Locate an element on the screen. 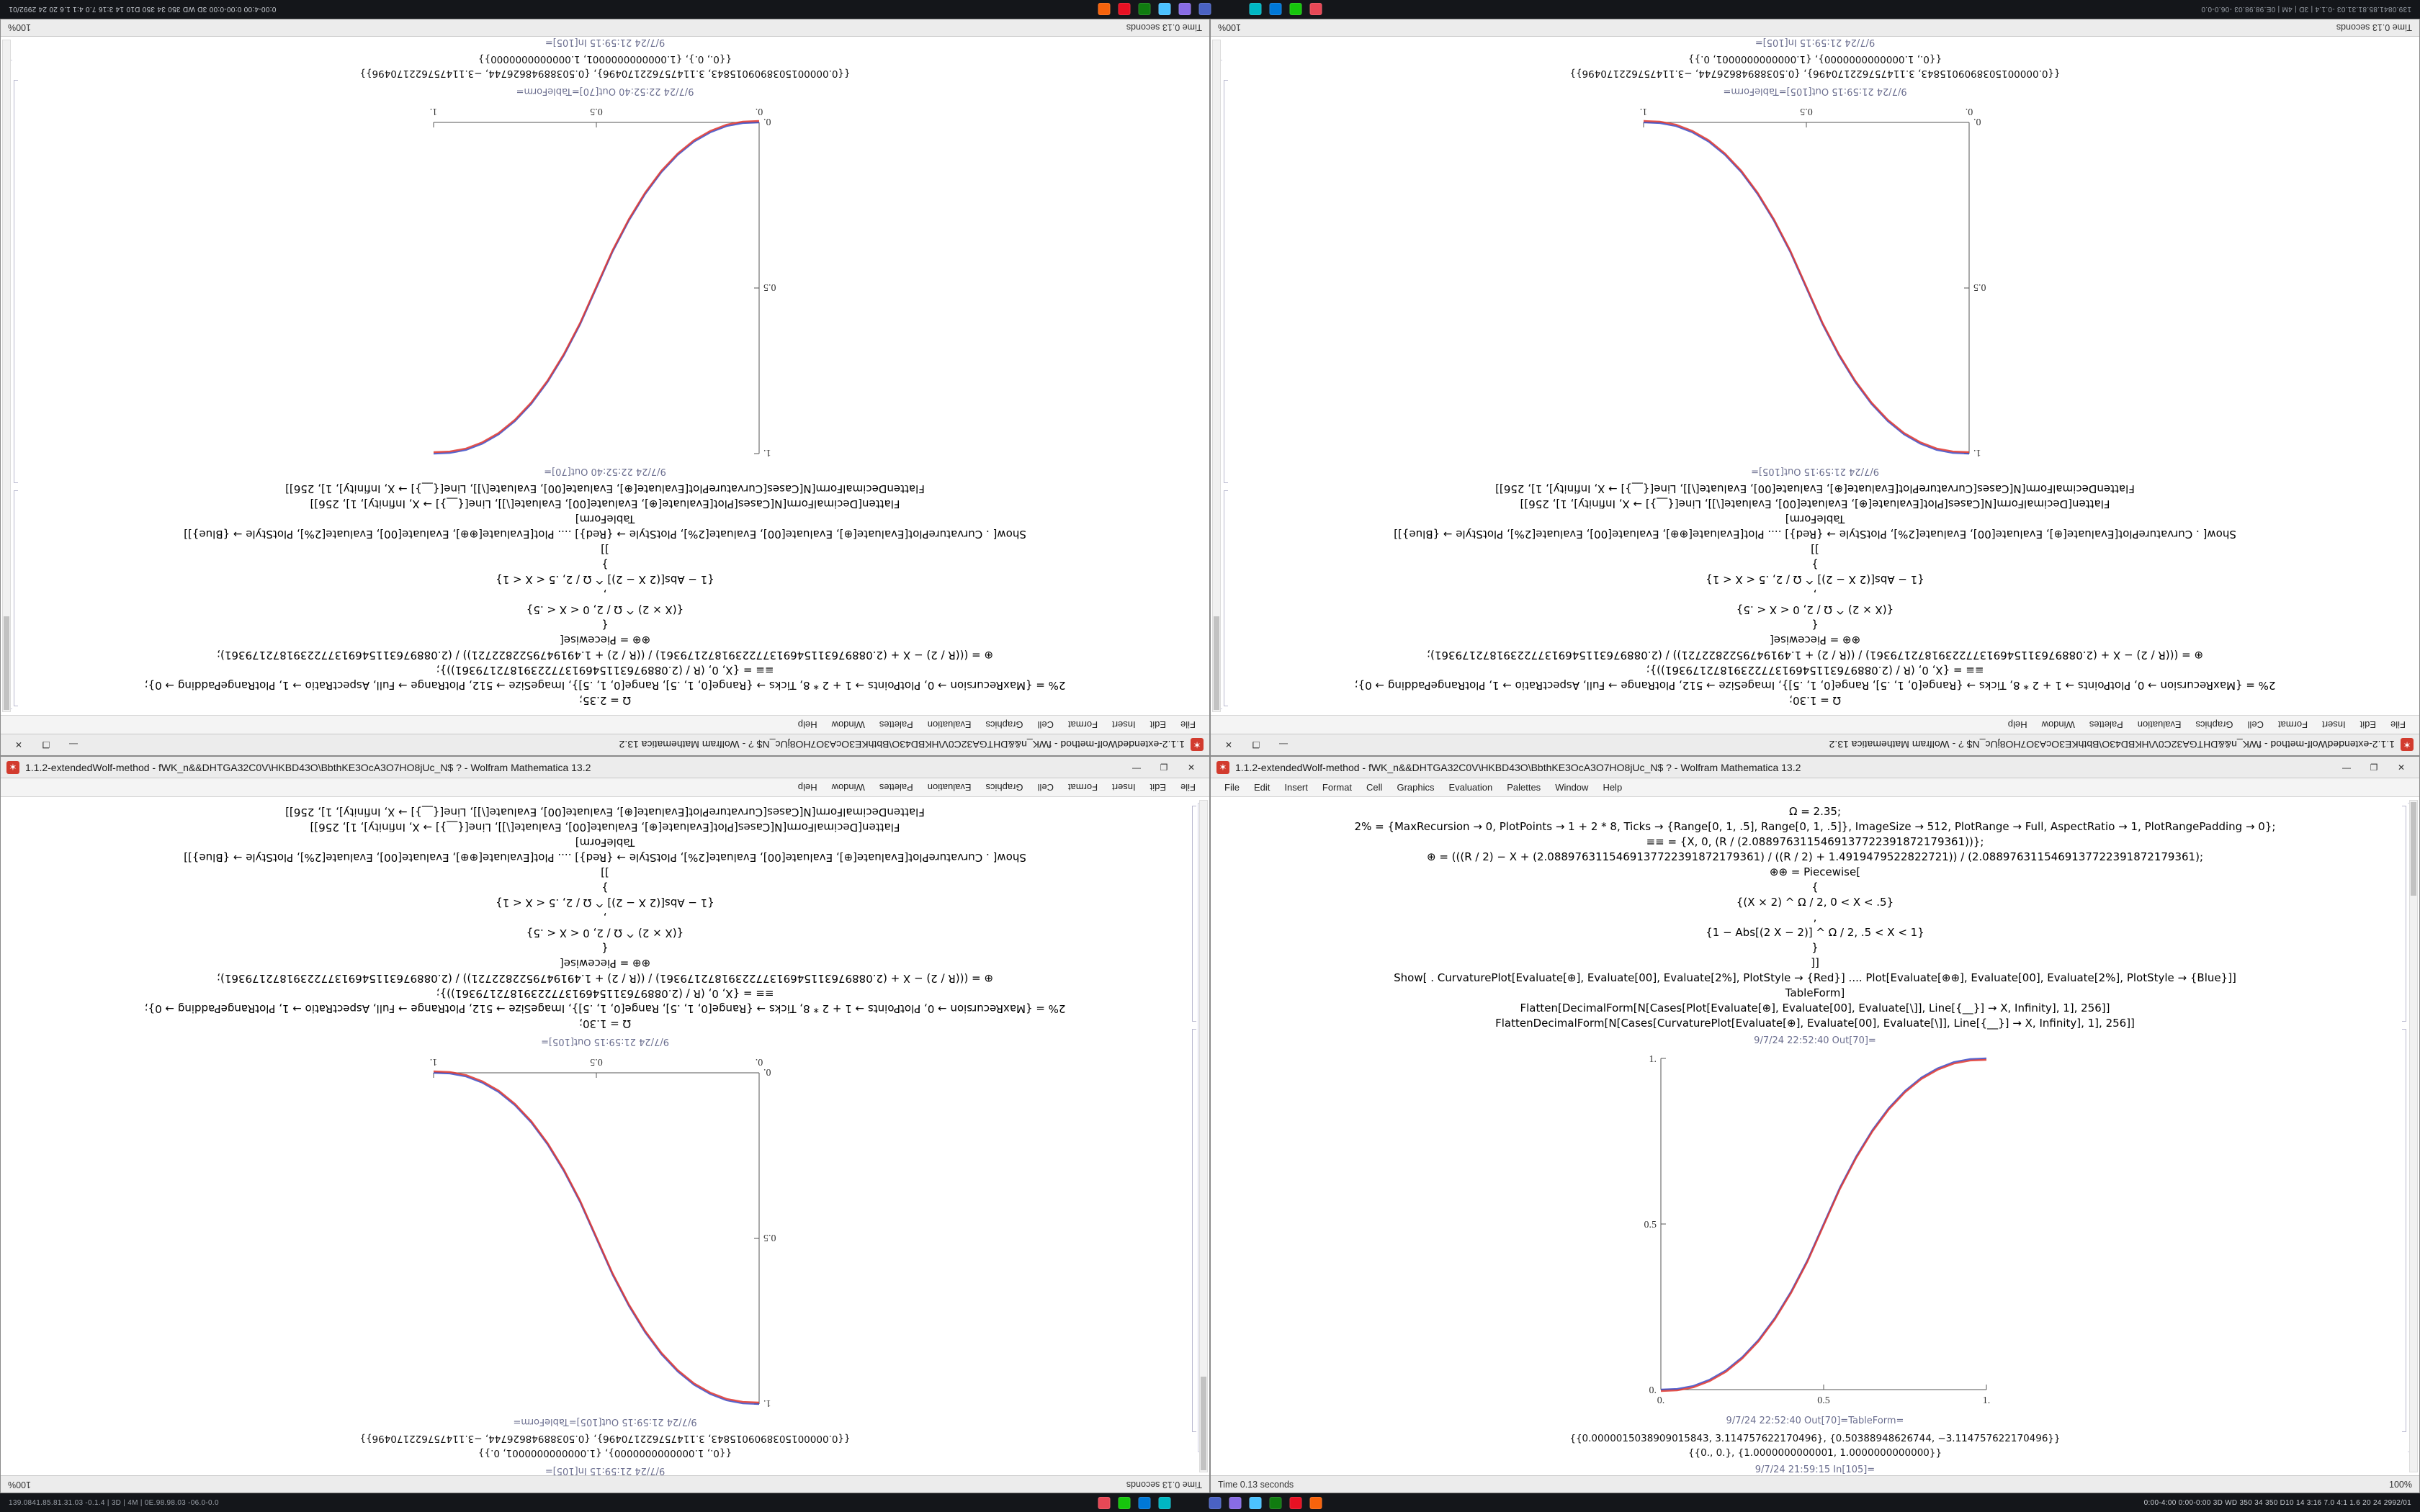  maximize-button: ❐ is located at coordinates (2374, 767).